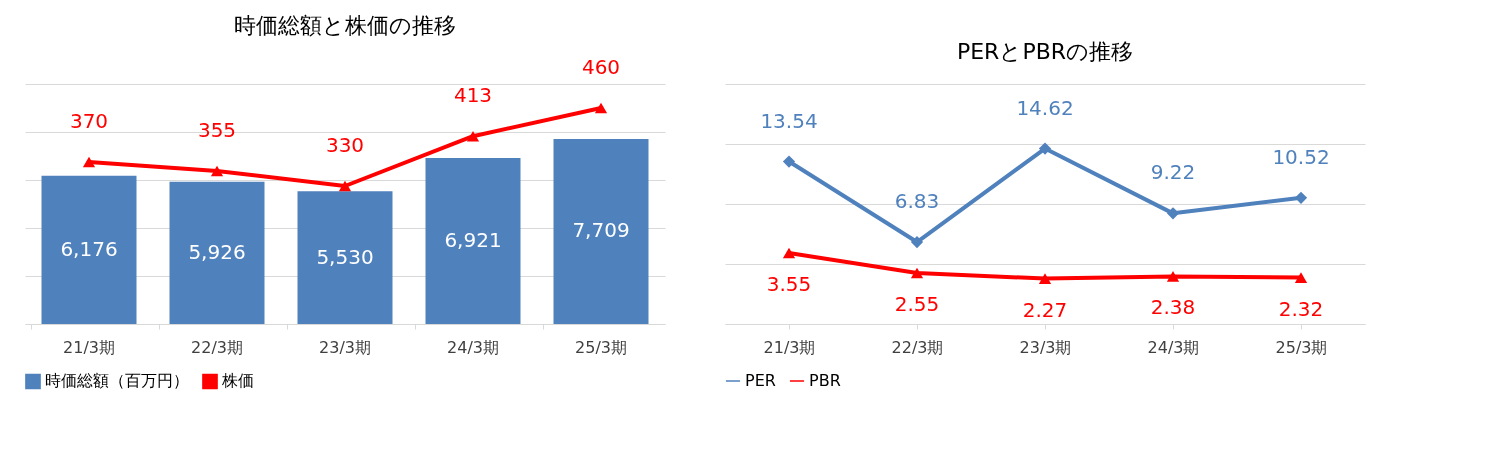  What do you see at coordinates (89, 121) in the screenshot?
I see `data-label: 370` at bounding box center [89, 121].